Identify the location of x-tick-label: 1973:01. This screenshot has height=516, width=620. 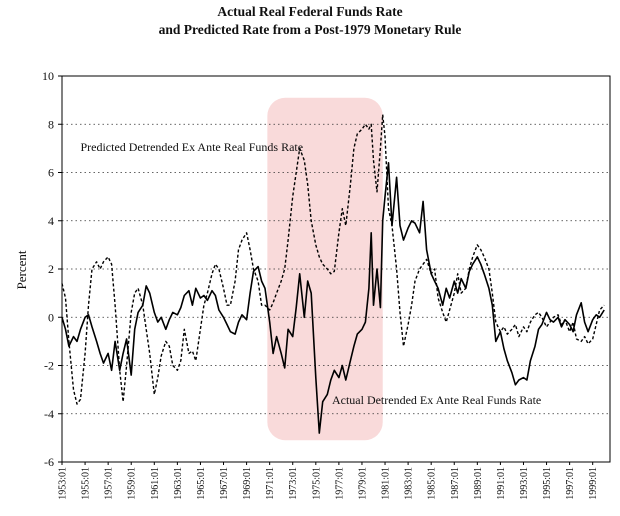
(293, 483).